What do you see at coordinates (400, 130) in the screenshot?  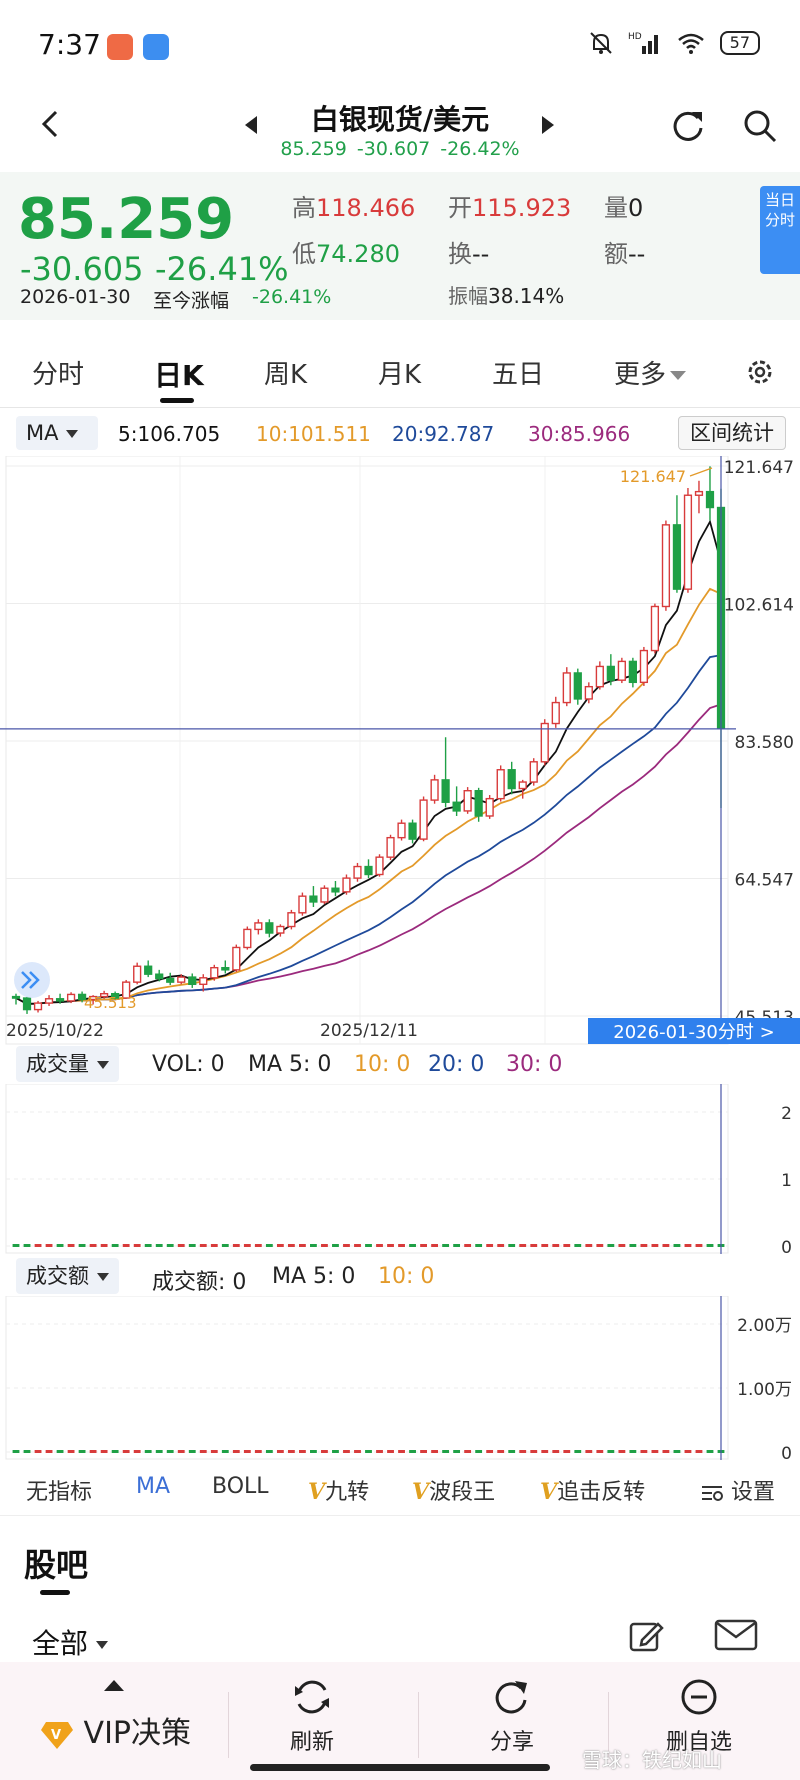 I see `nav-bar: 白银现货/美元 85.259 -30.607 -26.42%` at bounding box center [400, 130].